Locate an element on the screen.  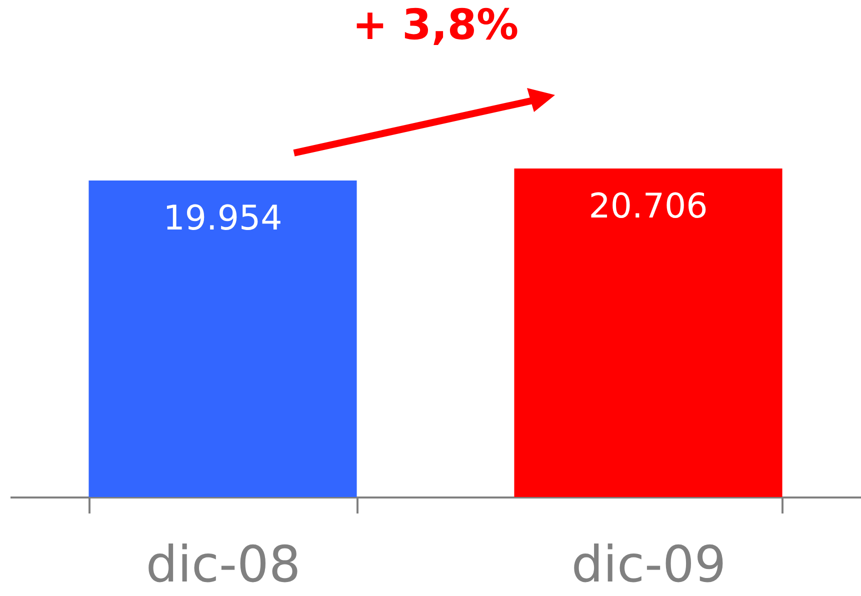
x-tick-label: dic-09 is located at coordinates (648, 565).